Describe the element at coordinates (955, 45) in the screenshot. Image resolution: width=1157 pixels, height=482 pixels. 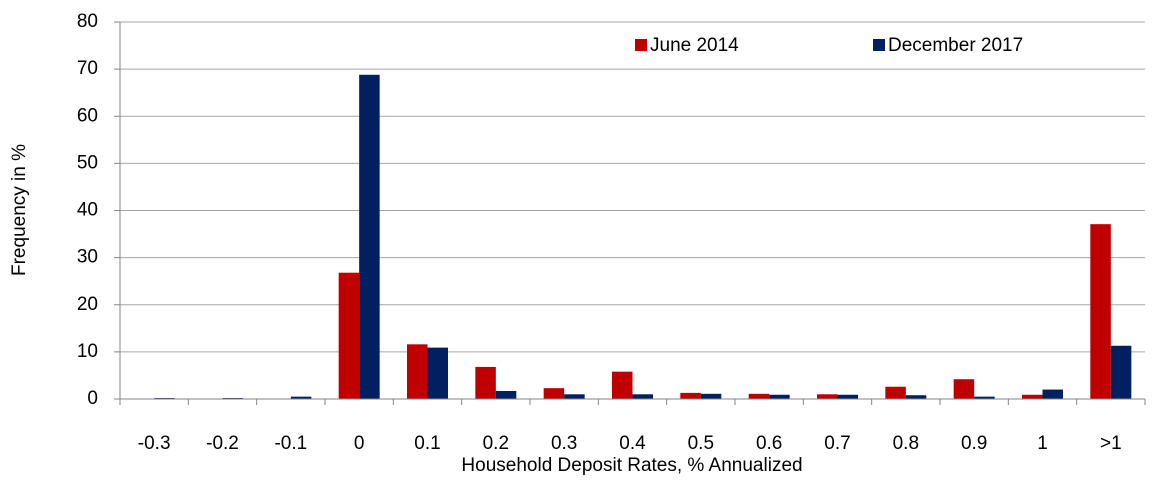
I see `legend-label: December 2017` at that location.